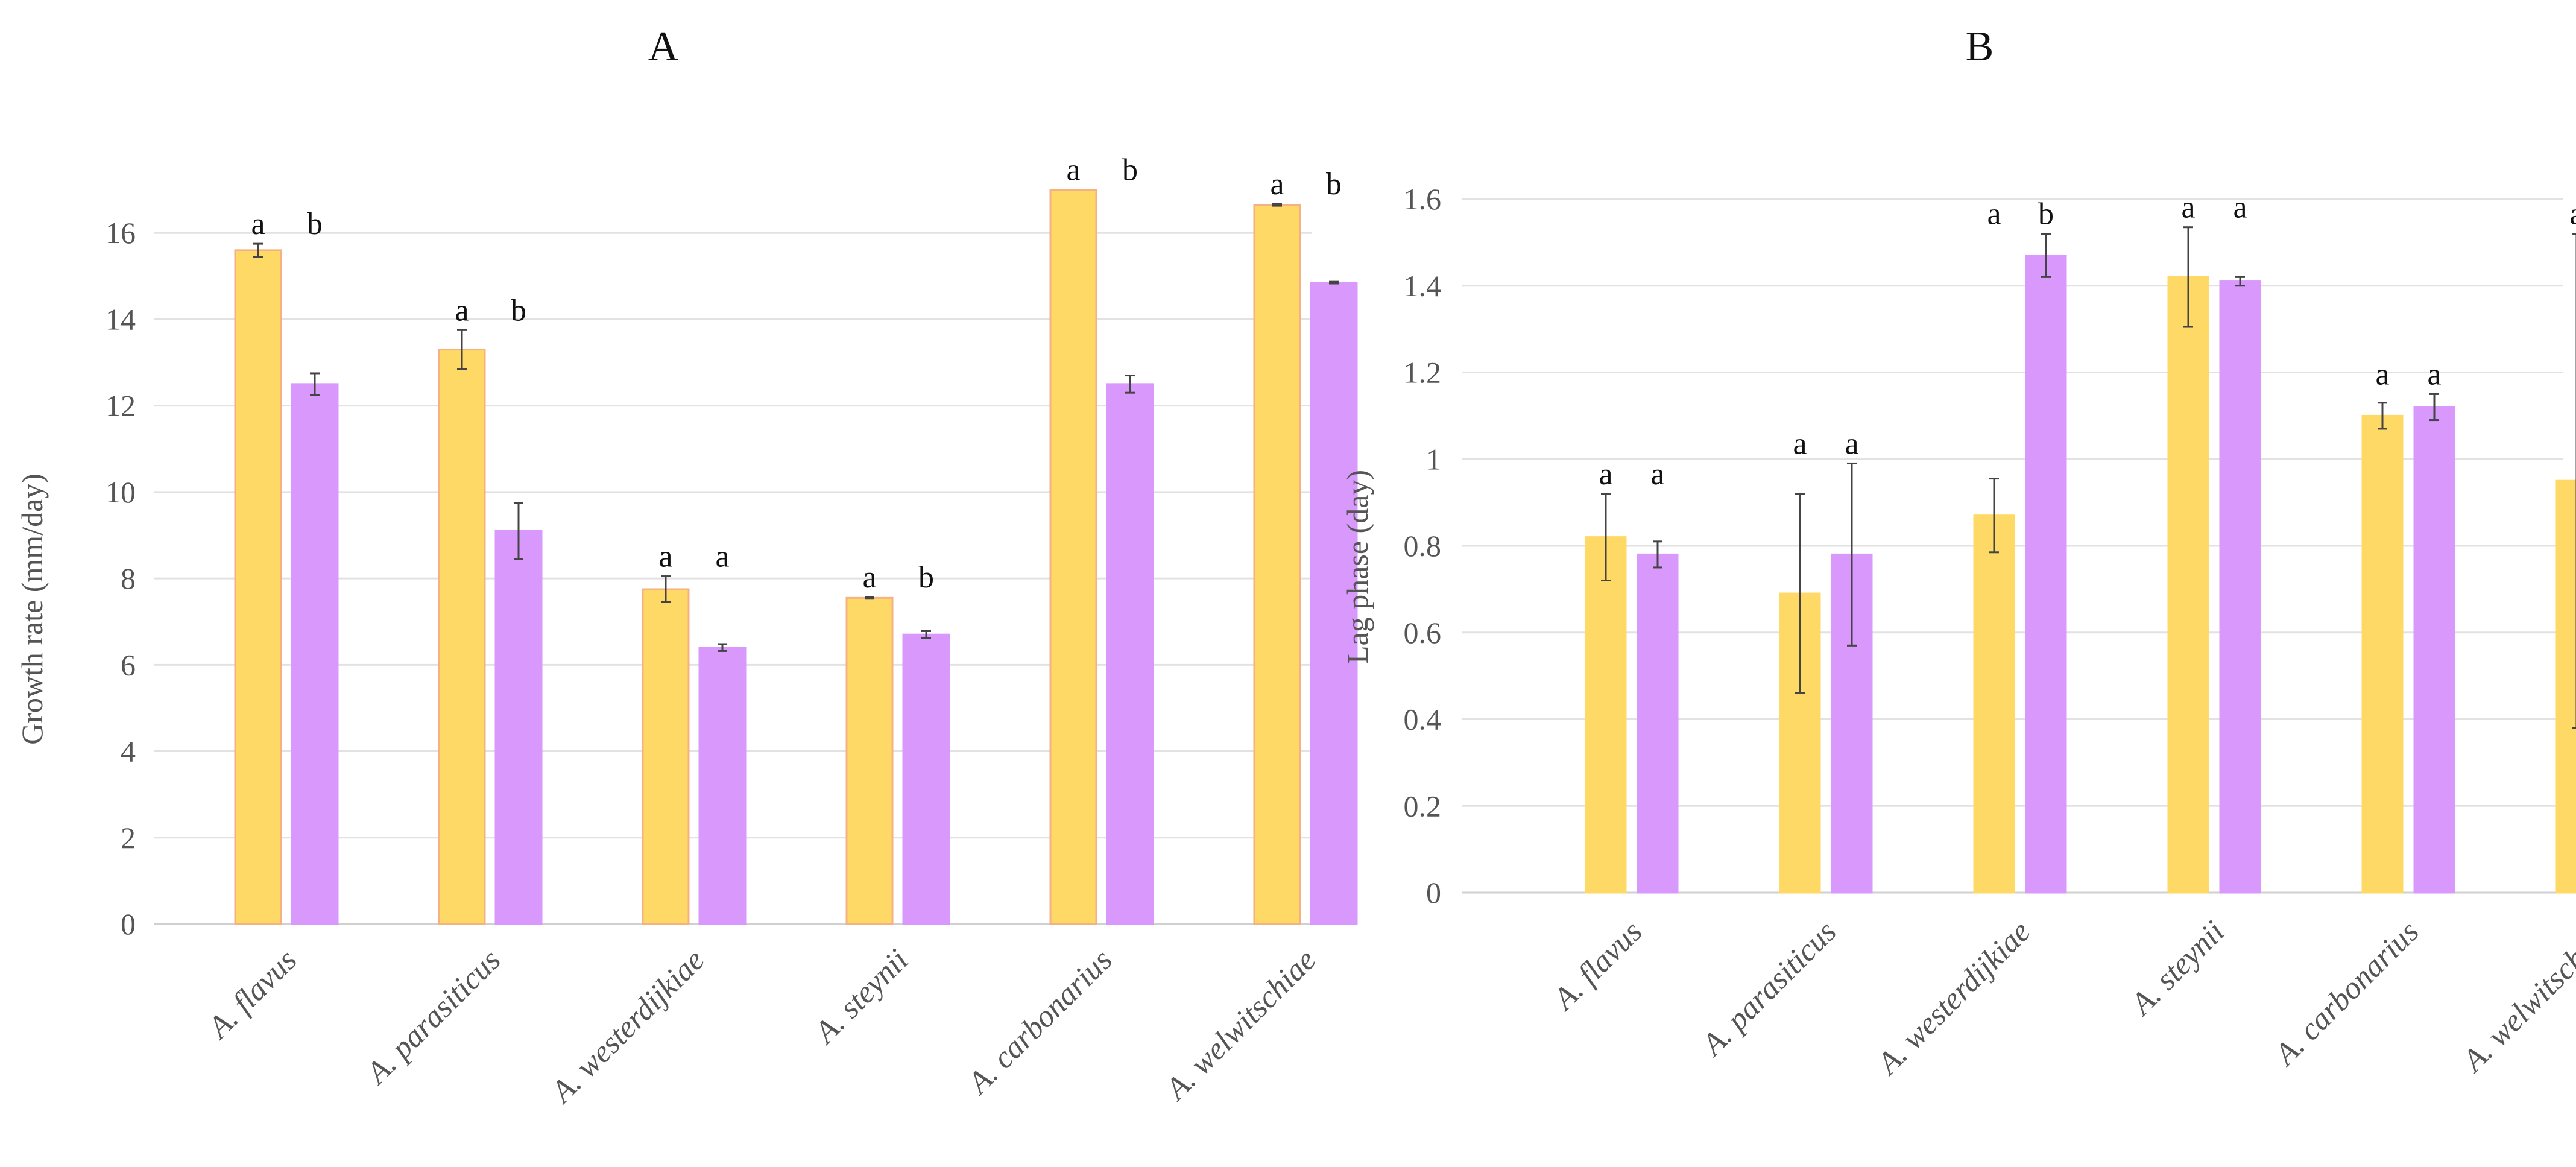 Image resolution: width=2576 pixels, height=1167 pixels. I want to click on panel-a-y-tick-label: 12, so click(121, 406).